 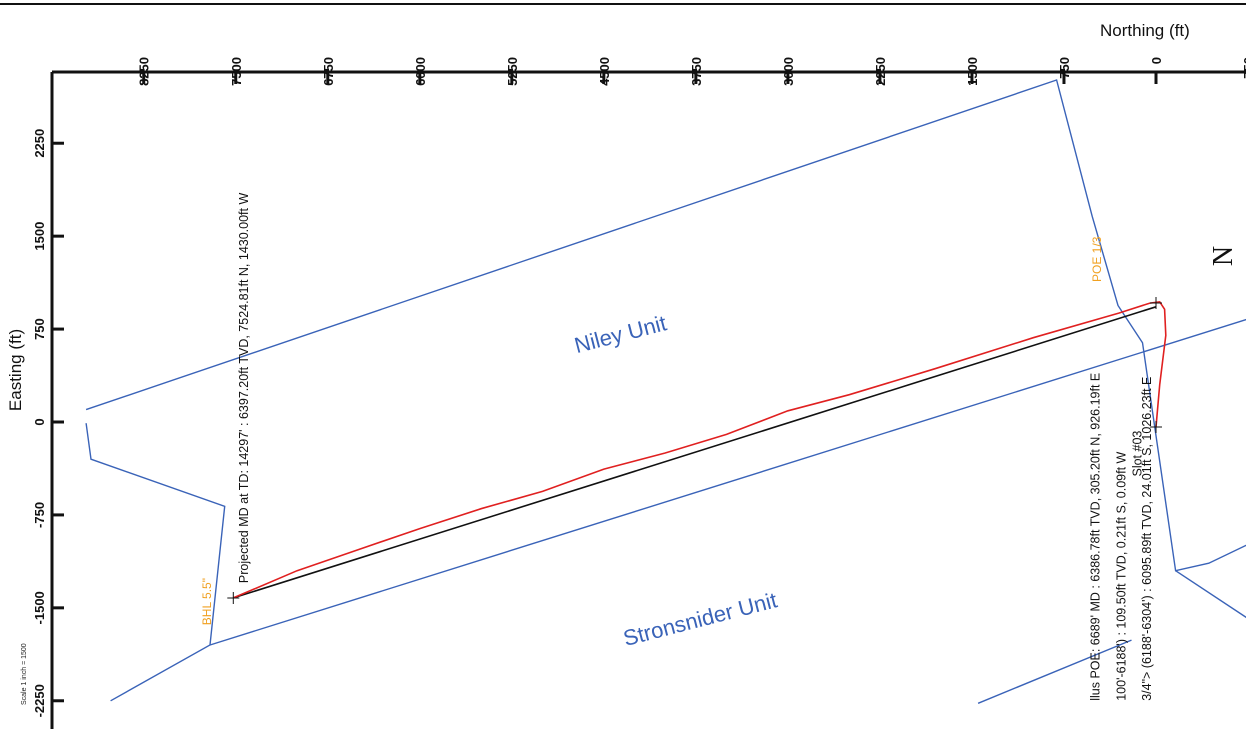 I want to click on unit-label: Niley Unit, so click(x=620, y=334).